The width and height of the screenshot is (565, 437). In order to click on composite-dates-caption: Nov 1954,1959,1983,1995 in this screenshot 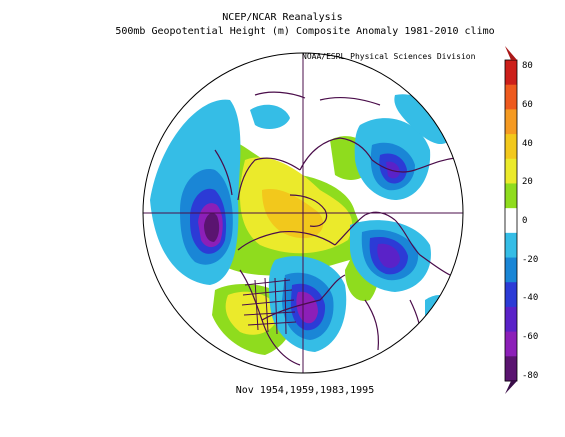, I will do `click(305, 390)`.